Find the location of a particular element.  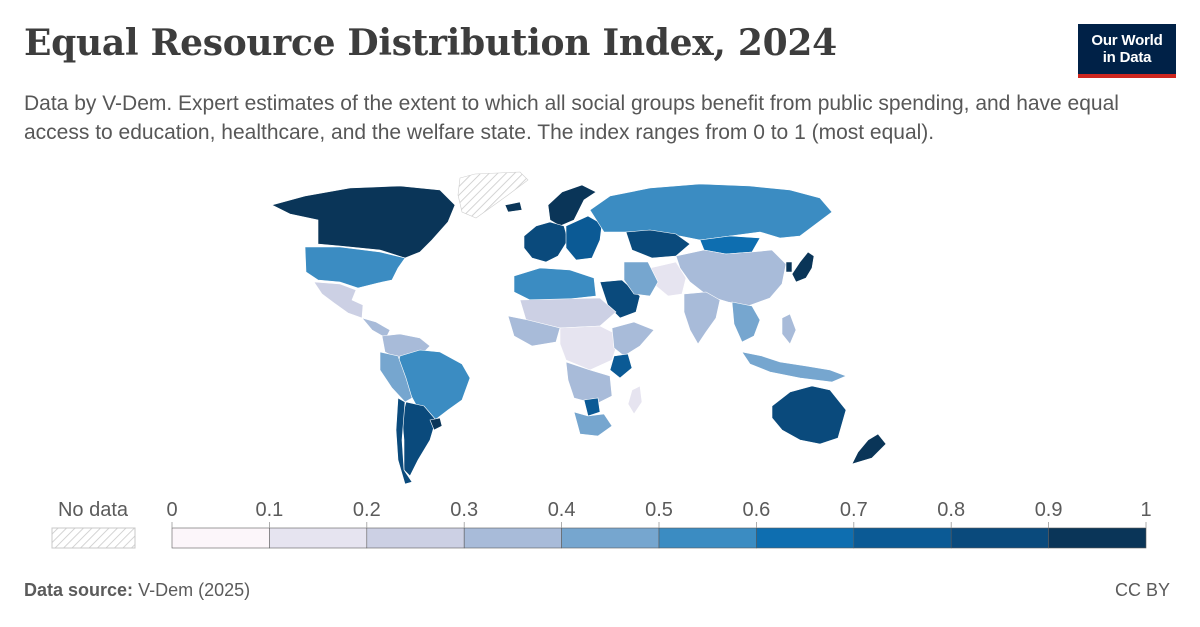

region-uruguay is located at coordinates (436, 424).